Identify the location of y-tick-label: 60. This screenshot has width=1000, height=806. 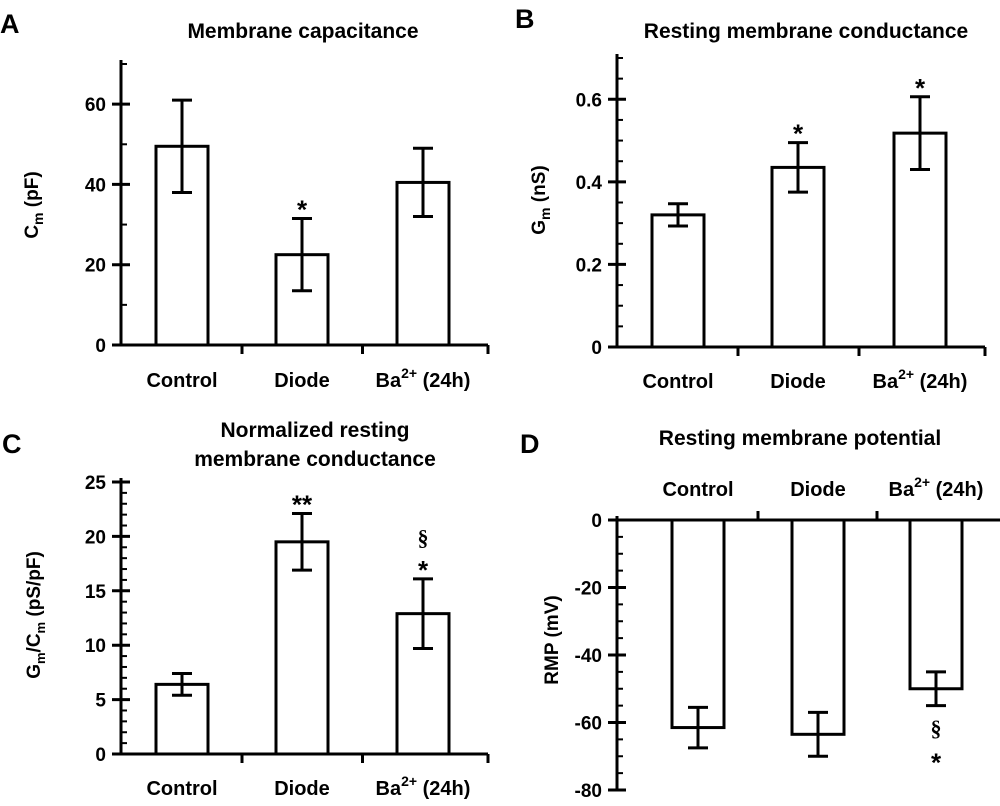
(95, 105).